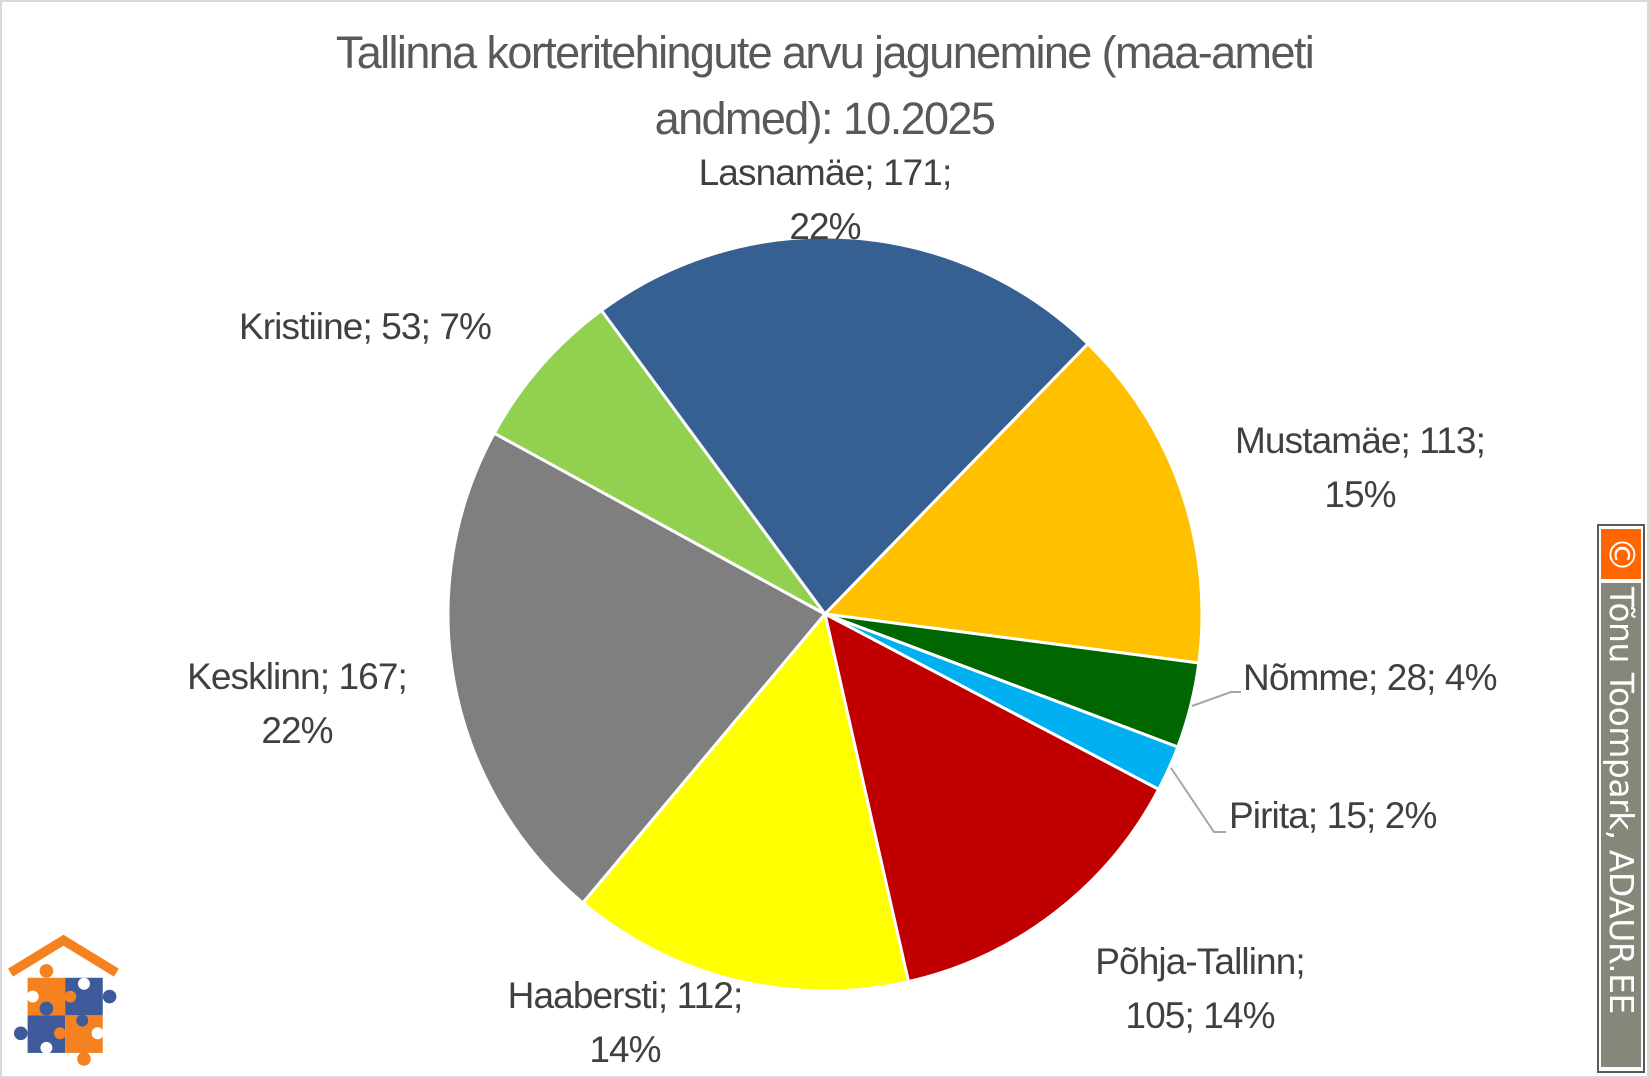 This screenshot has height=1078, width=1649. Describe the element at coordinates (1360, 440) in the screenshot. I see `data-label-line: Mustamäe; 113;` at that location.